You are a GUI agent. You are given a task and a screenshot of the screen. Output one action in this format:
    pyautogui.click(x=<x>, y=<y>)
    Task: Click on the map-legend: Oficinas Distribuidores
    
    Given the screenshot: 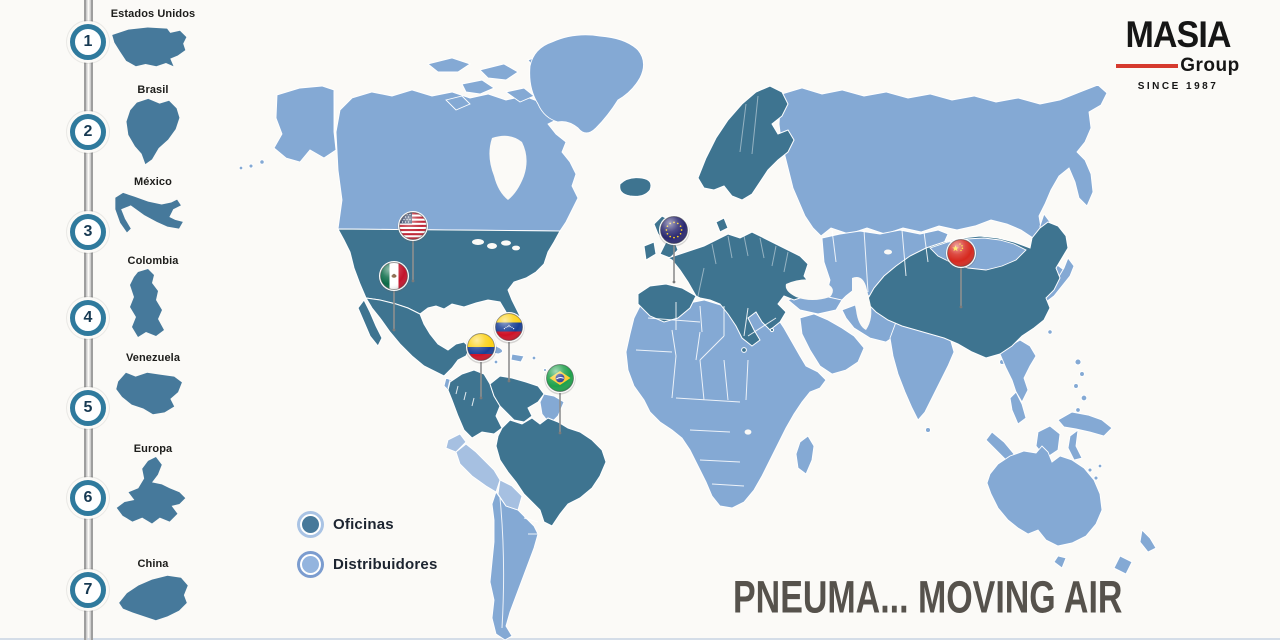 What is the action you would take?
    pyautogui.click(x=365, y=548)
    